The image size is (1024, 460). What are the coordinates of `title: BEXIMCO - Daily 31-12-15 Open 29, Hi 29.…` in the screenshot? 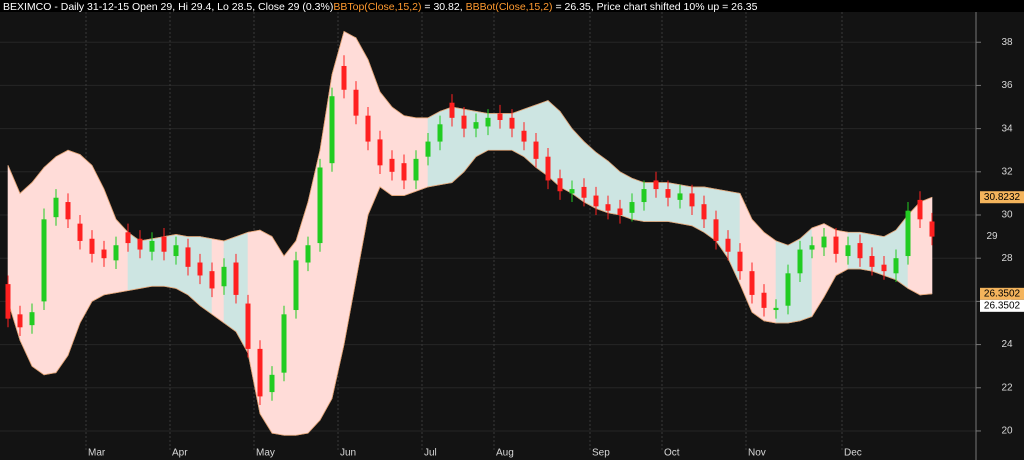 It's located at (168, 7).